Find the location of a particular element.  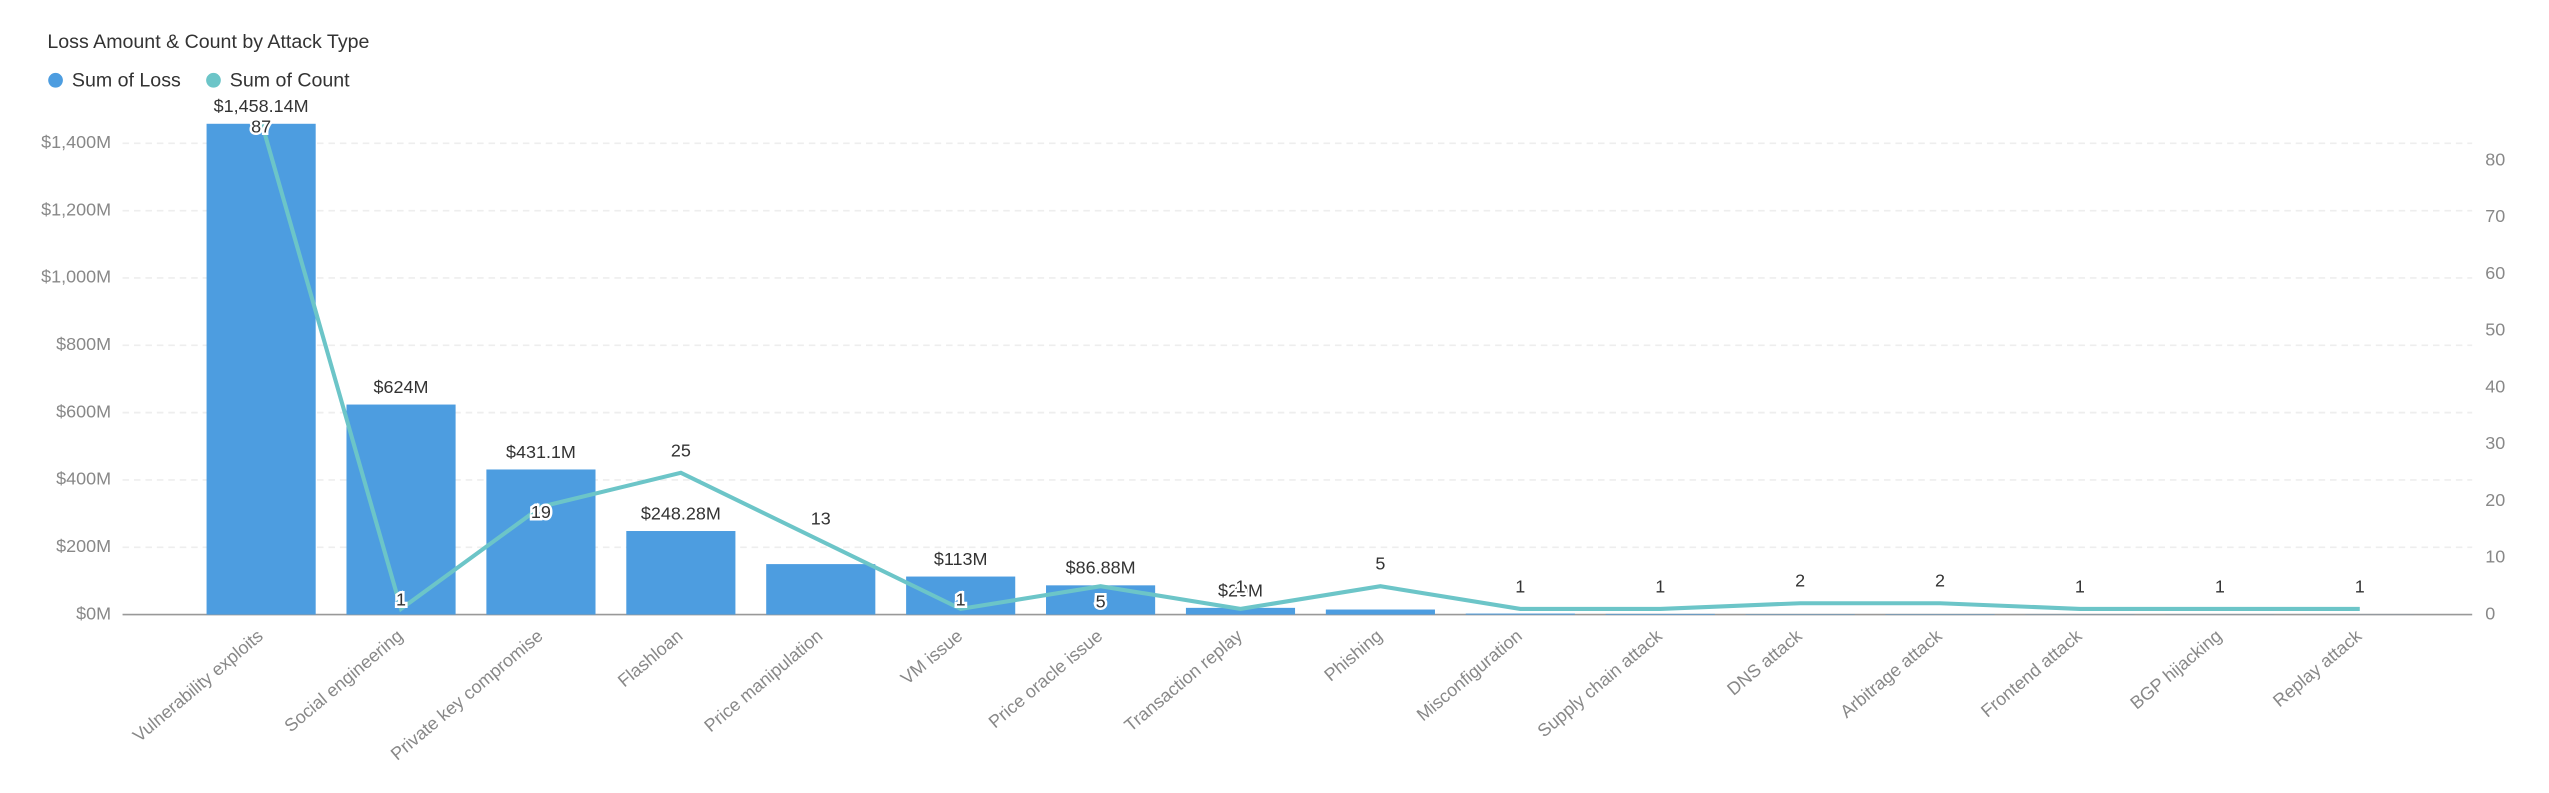

x-tick-label: Supply chain attack is located at coordinates (1600, 683).